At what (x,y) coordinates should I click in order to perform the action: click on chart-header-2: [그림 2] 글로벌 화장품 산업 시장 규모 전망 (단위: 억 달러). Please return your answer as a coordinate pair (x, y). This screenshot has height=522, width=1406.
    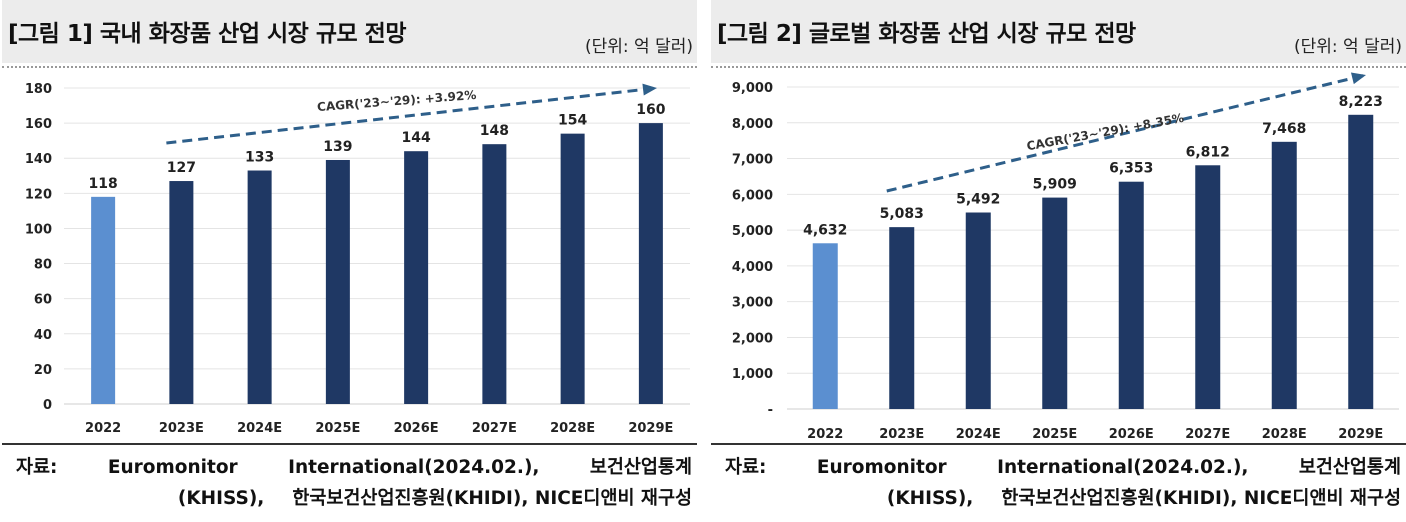
    Looking at the image, I should click on (1058, 31).